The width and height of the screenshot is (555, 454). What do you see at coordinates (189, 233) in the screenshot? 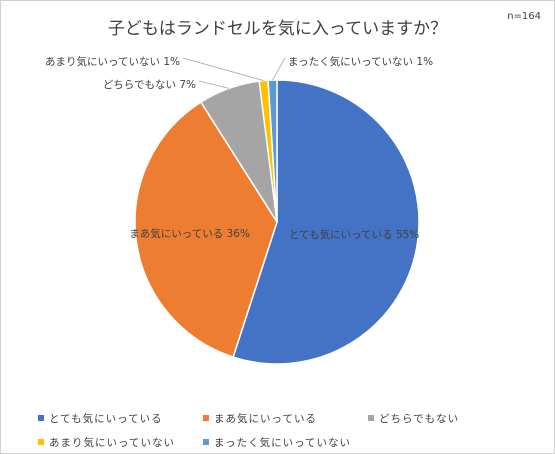
I see `slice-label: まあ気にいっている 36%` at bounding box center [189, 233].